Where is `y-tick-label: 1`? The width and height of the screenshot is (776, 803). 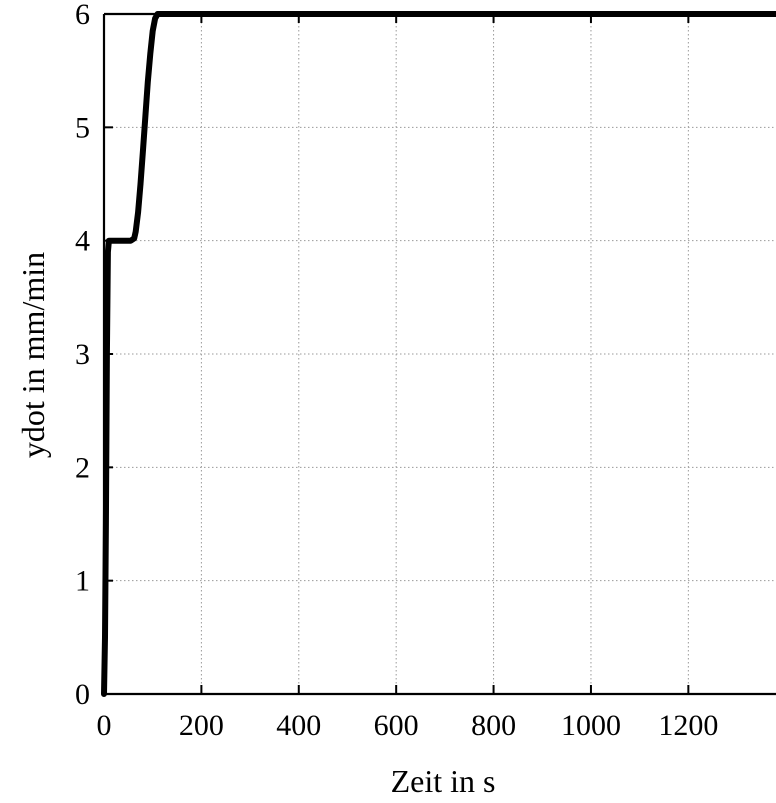 y-tick-label: 1 is located at coordinates (82, 581).